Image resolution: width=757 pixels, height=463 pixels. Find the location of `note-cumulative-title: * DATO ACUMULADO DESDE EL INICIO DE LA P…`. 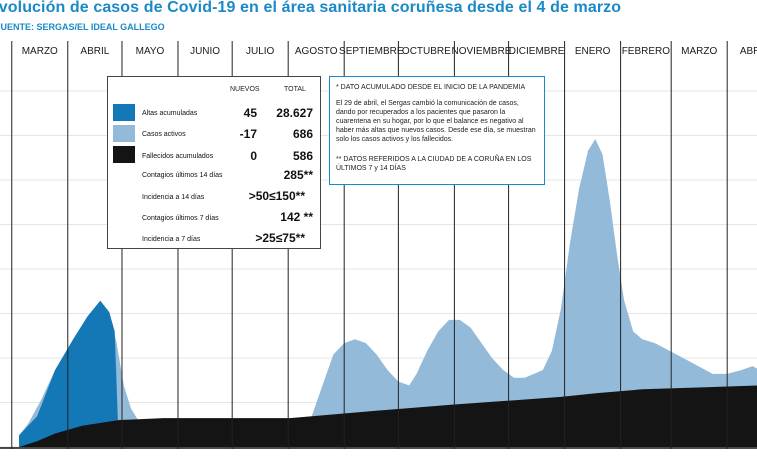

note-cumulative-title: * DATO ACUMULADO DESDE EL INICIO DE LA P… is located at coordinates (431, 87).